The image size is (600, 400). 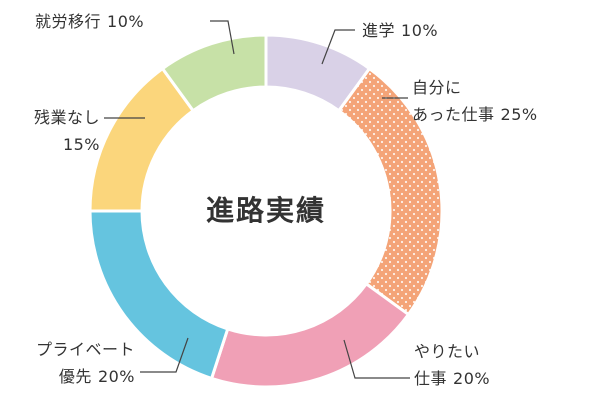 I want to click on category-label: 残業なし, so click(x=66, y=117).